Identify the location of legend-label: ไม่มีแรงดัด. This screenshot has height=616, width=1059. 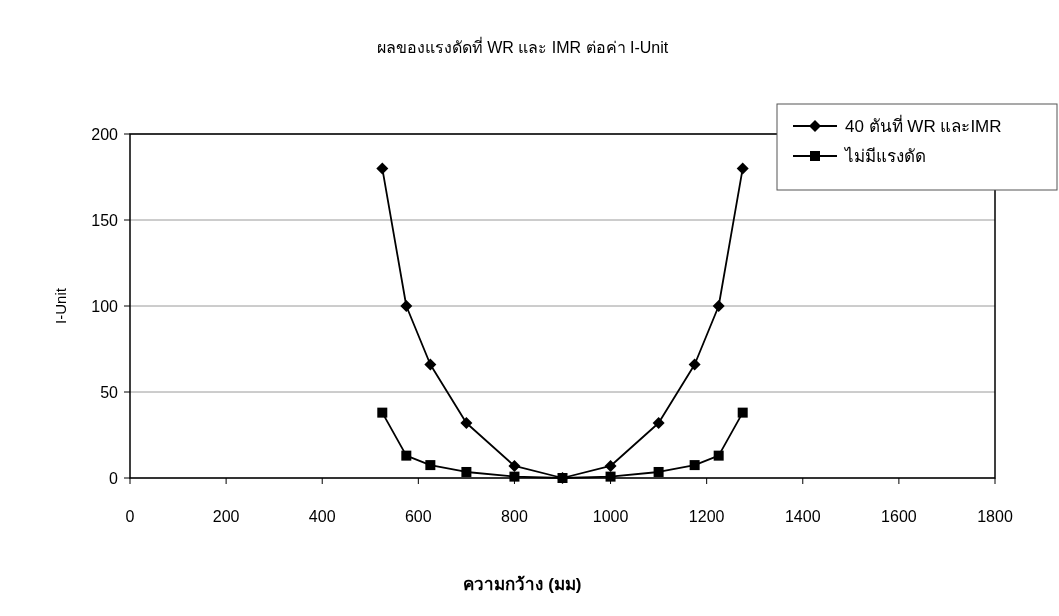
(884, 156).